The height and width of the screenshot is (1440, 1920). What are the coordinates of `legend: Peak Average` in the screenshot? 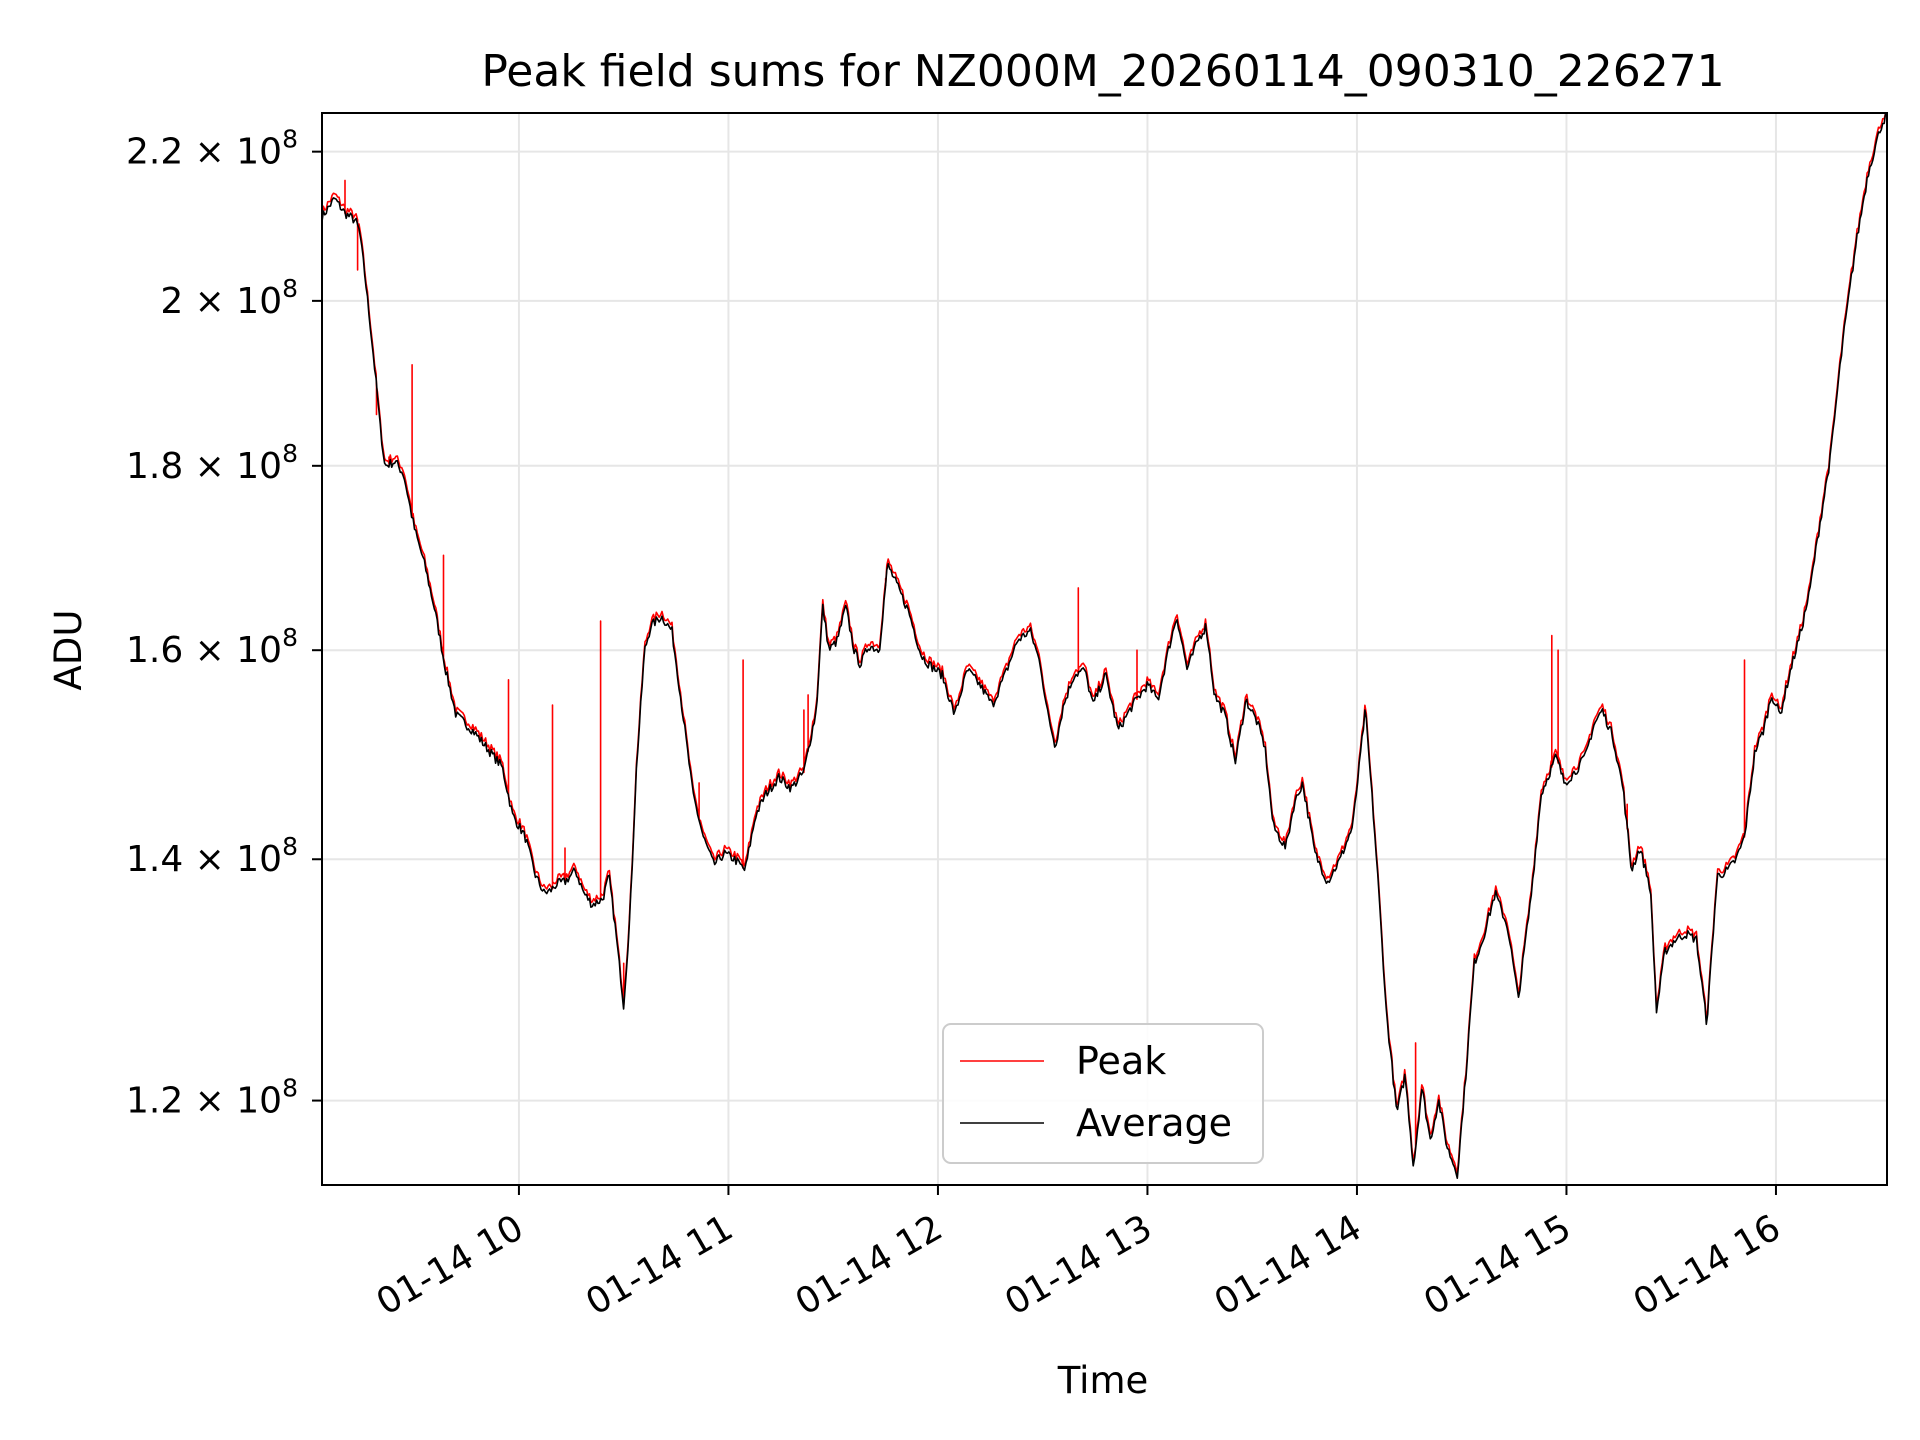 It's located at (1103, 1093).